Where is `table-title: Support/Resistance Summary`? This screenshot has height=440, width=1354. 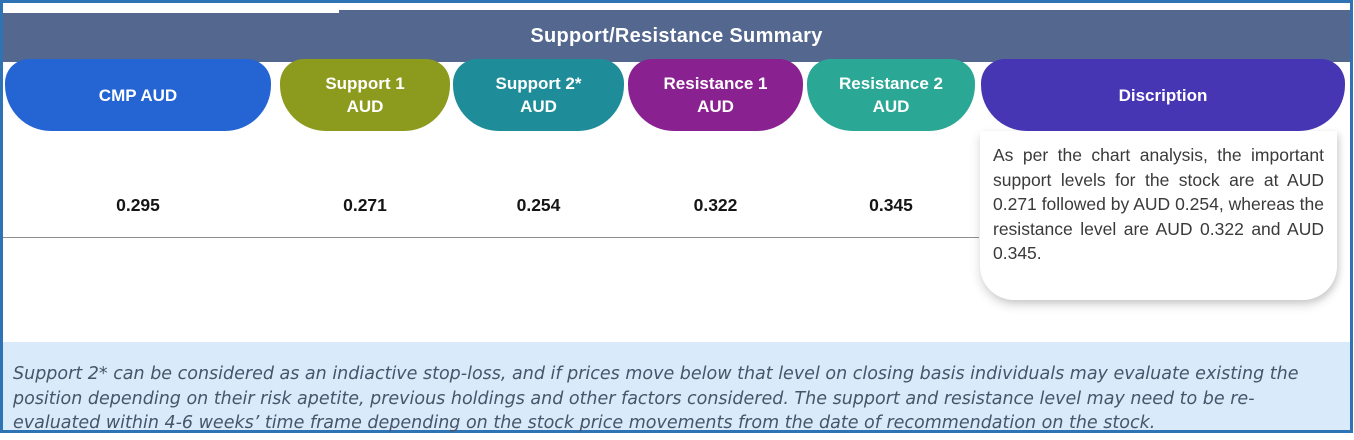 table-title: Support/Resistance Summary is located at coordinates (676, 35).